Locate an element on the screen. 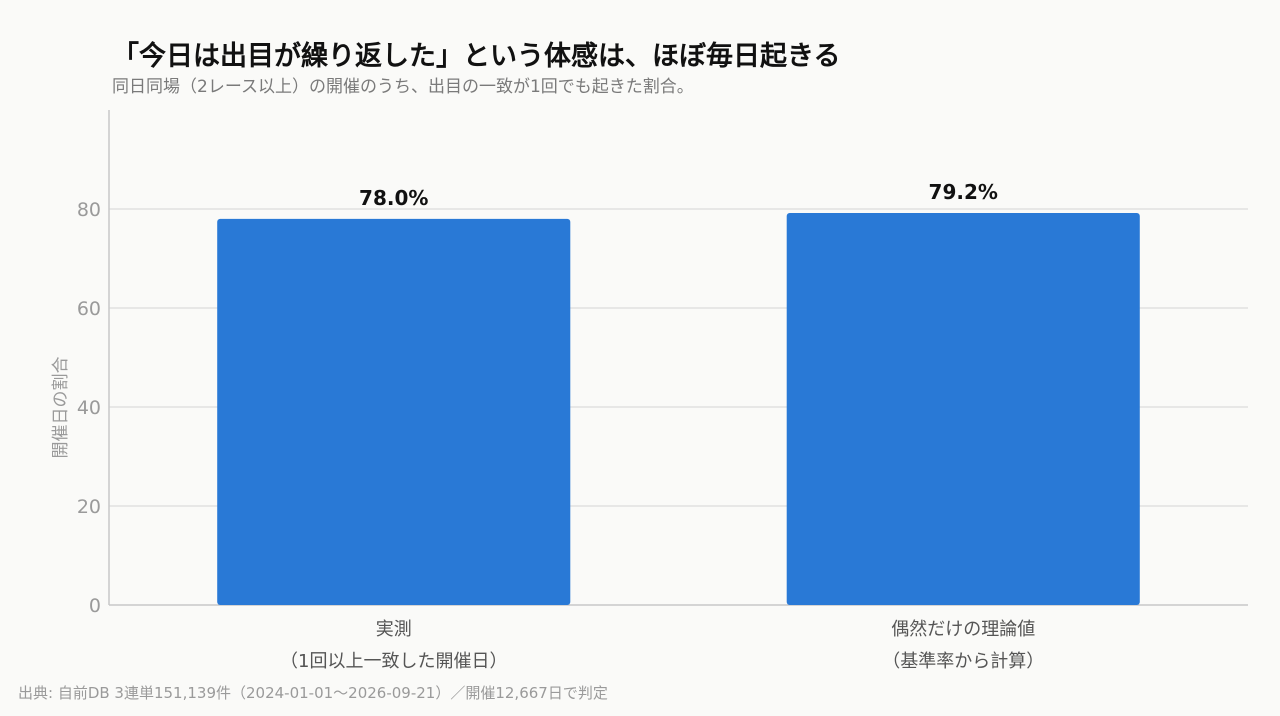 The image size is (1280, 716). y-axis-label: 開催日の割合 is located at coordinates (61, 408).